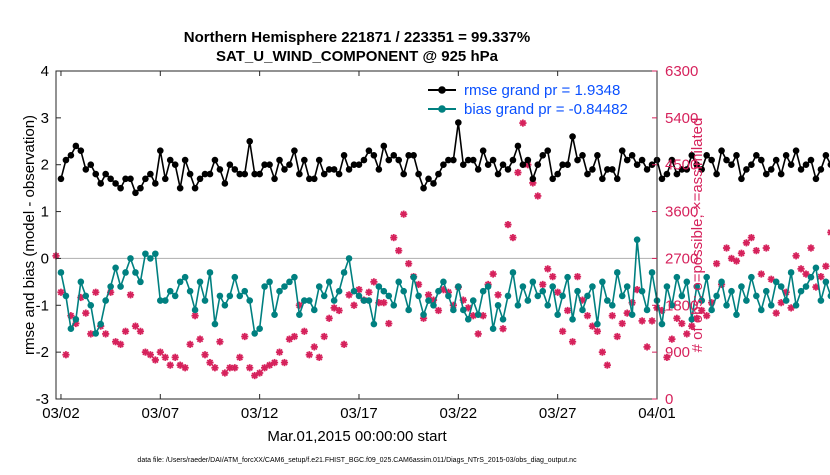  Describe the element at coordinates (558, 413) in the screenshot. I see `x-tick-label: 03/27` at that location.